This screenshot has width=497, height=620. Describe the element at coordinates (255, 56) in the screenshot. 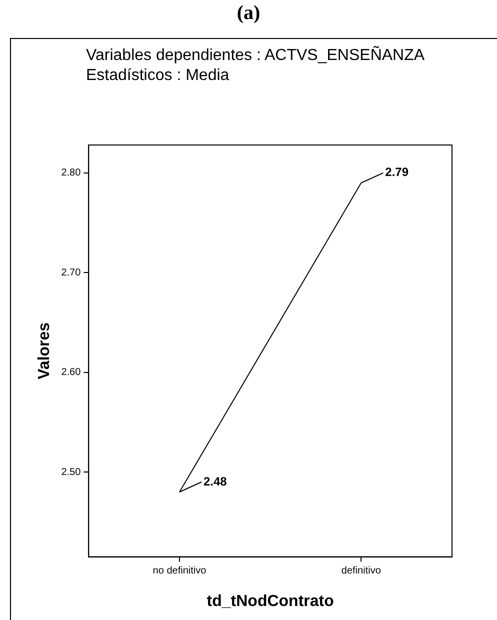

I see `chart-subtitle: Variables dependientes : ACTVS_ENSEÑANZA` at that location.